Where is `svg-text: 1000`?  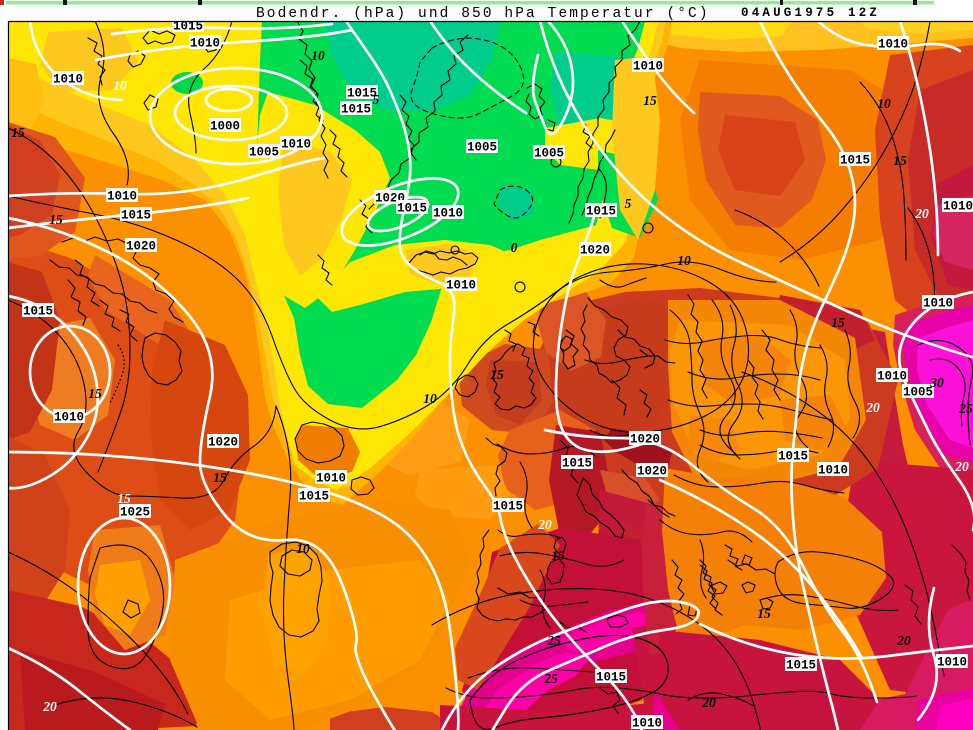 svg-text: 1000 is located at coordinates (225, 127).